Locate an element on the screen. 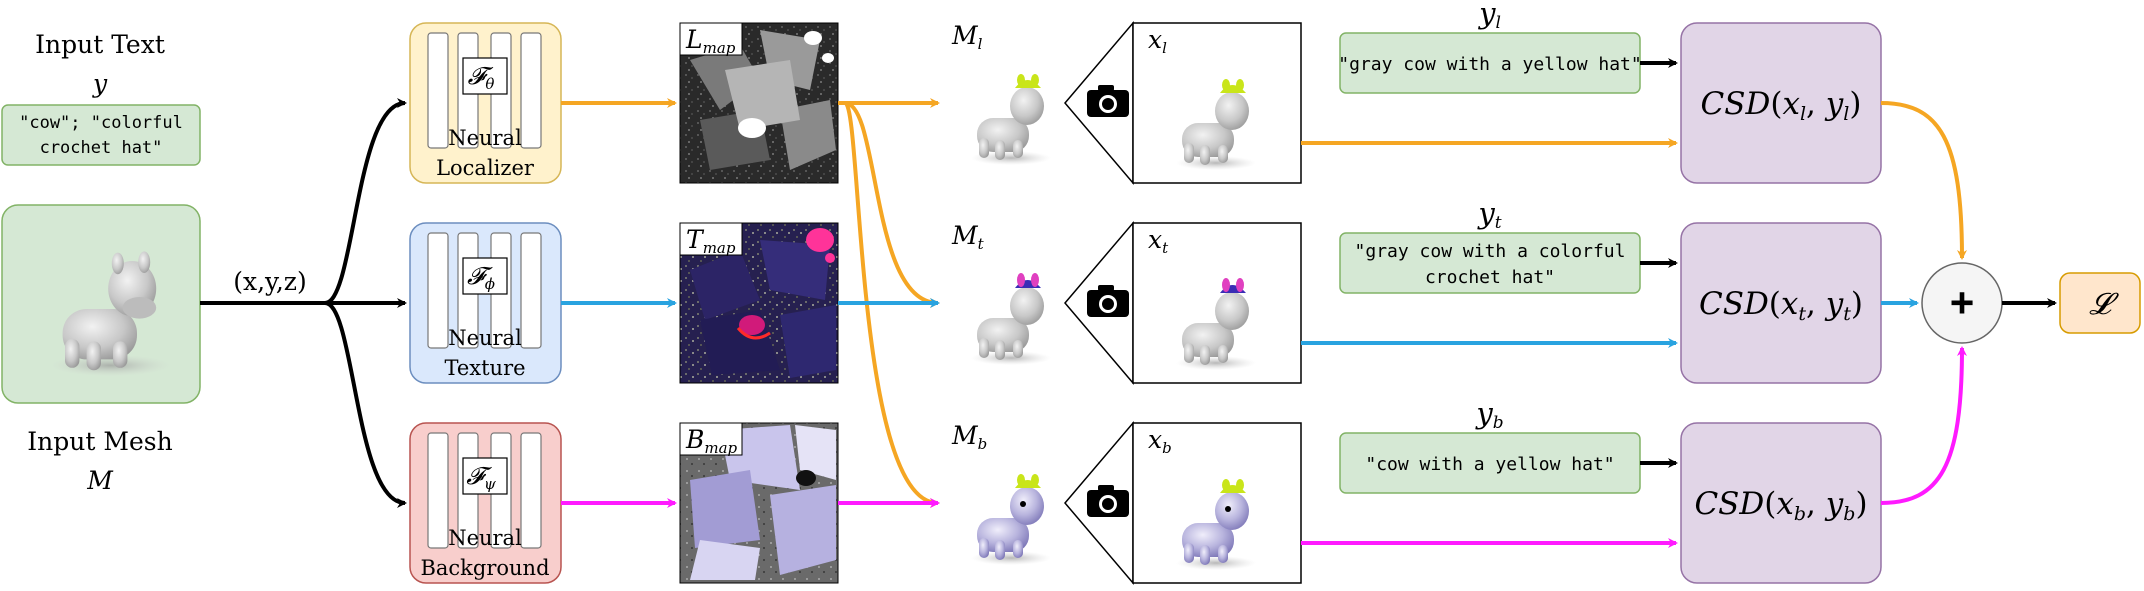 The width and height of the screenshot is (2144, 591). input-mesh-symbol: M is located at coordinates (100, 480).